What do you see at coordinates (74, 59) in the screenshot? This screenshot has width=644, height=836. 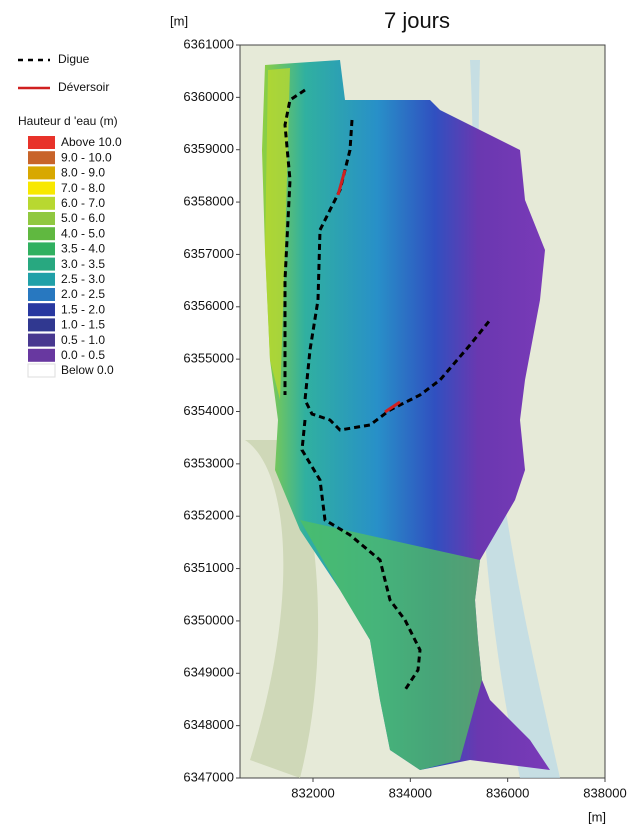 I see `legend-label: Digue` at bounding box center [74, 59].